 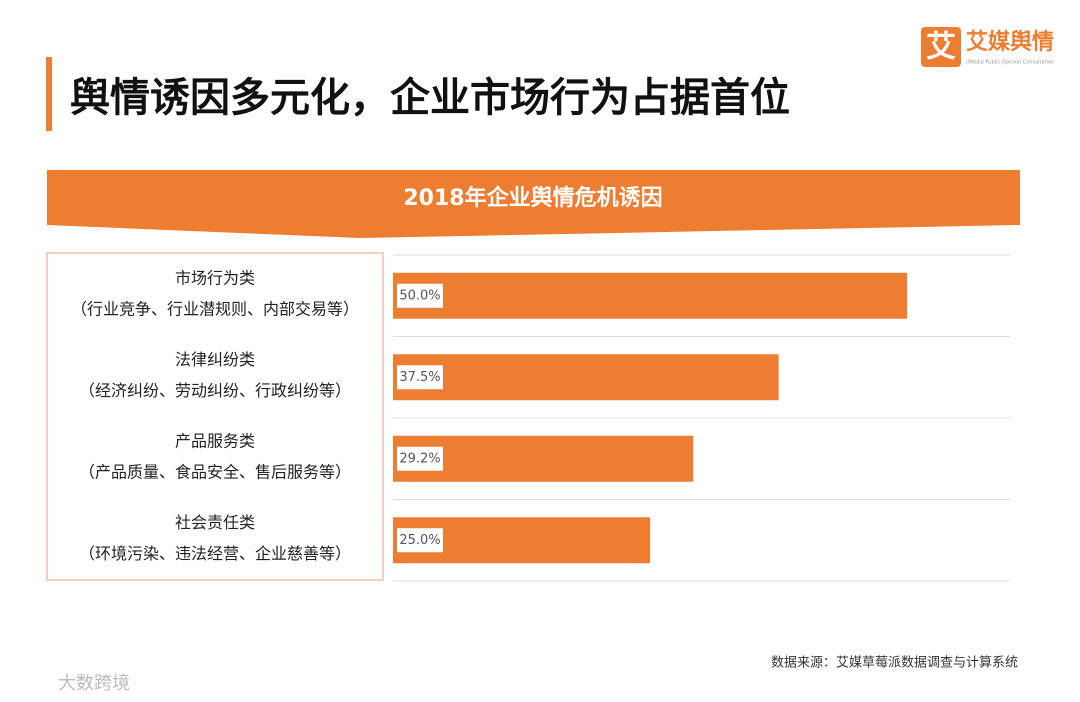 What do you see at coordinates (49, 94) in the screenshot?
I see `title-accent` at bounding box center [49, 94].